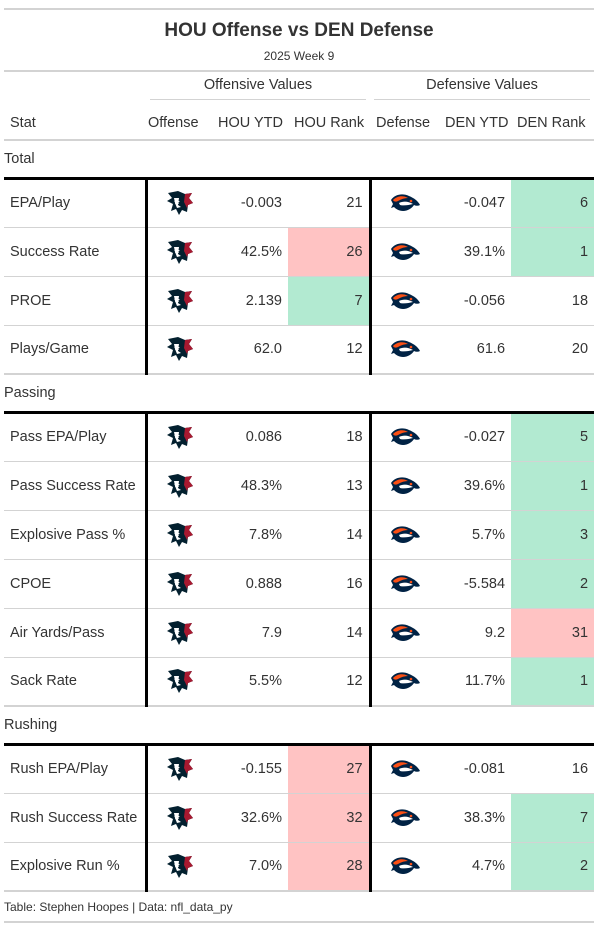 This screenshot has height=932, width=598. What do you see at coordinates (475, 437) in the screenshot?
I see `den-ytd-value: -0.027` at bounding box center [475, 437].